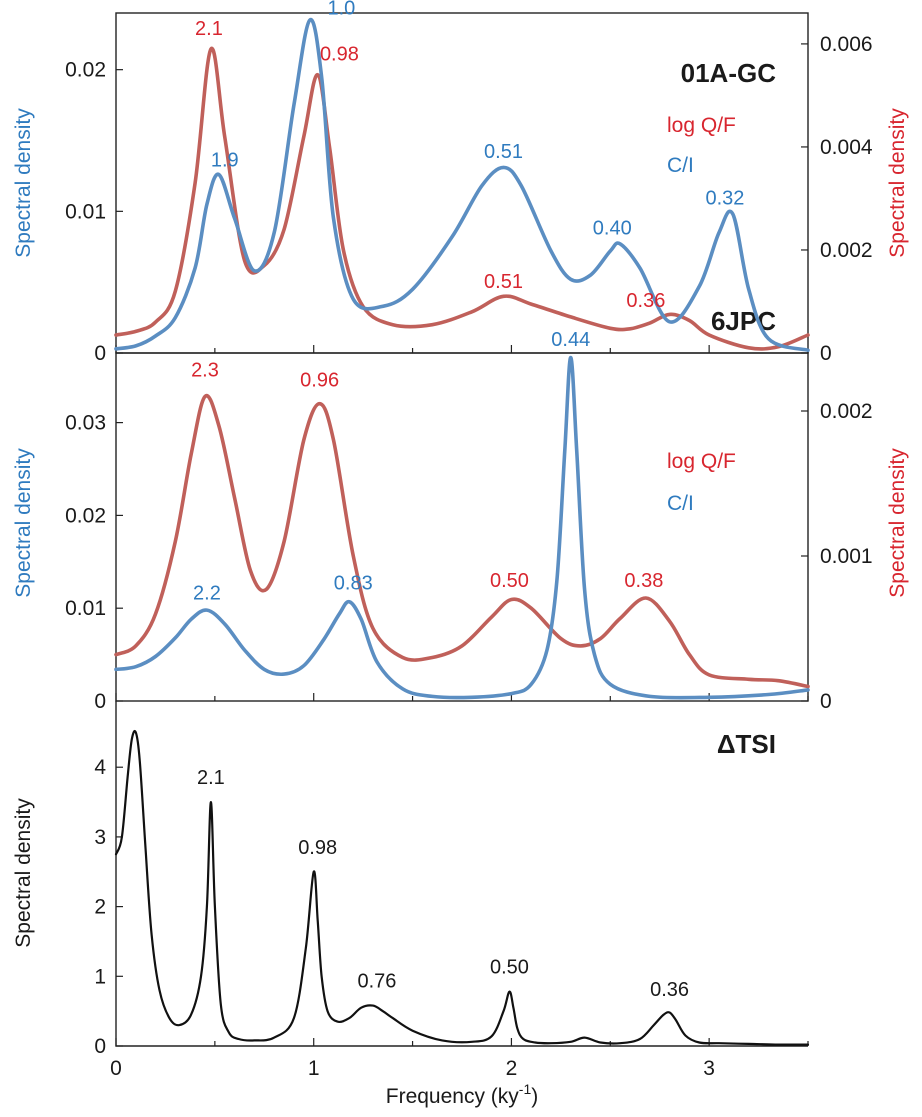 The height and width of the screenshot is (1117, 922). What do you see at coordinates (100, 767) in the screenshot?
I see `y-tick-label-left-p3-4: 4` at bounding box center [100, 767].